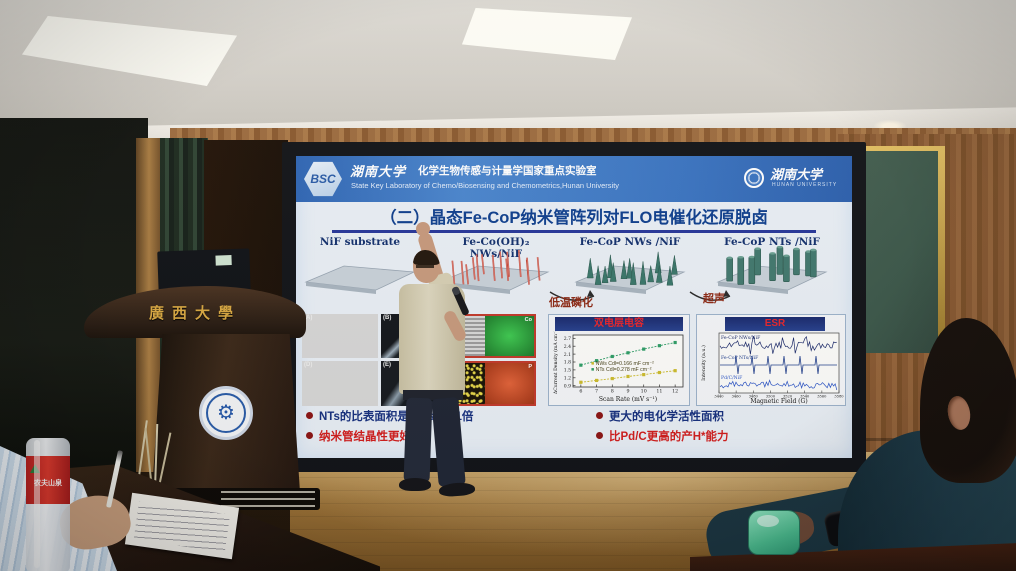  What do you see at coordinates (340, 383) in the screenshot?
I see `sem-image: (D)` at bounding box center [340, 383].